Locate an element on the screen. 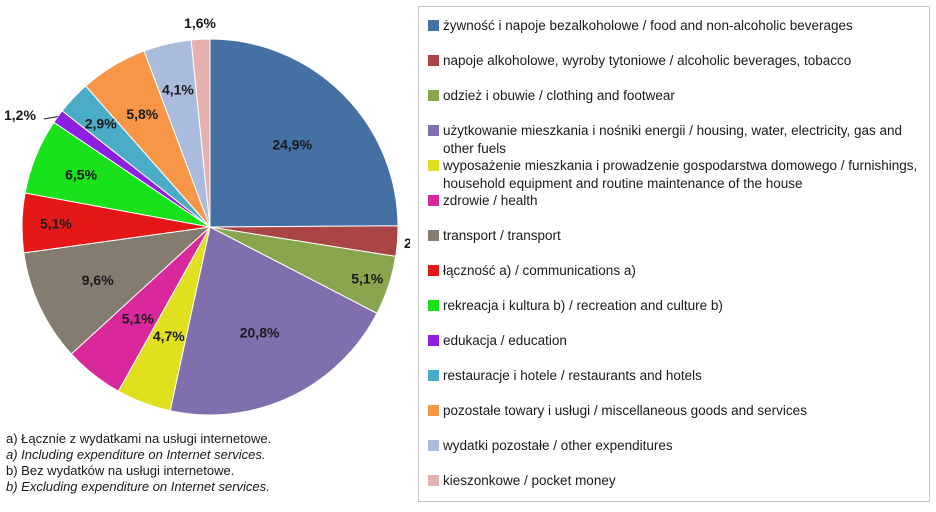 This screenshot has height=512, width=936. legend-item: kieszonkowe / pocket money is located at coordinates (675, 481).